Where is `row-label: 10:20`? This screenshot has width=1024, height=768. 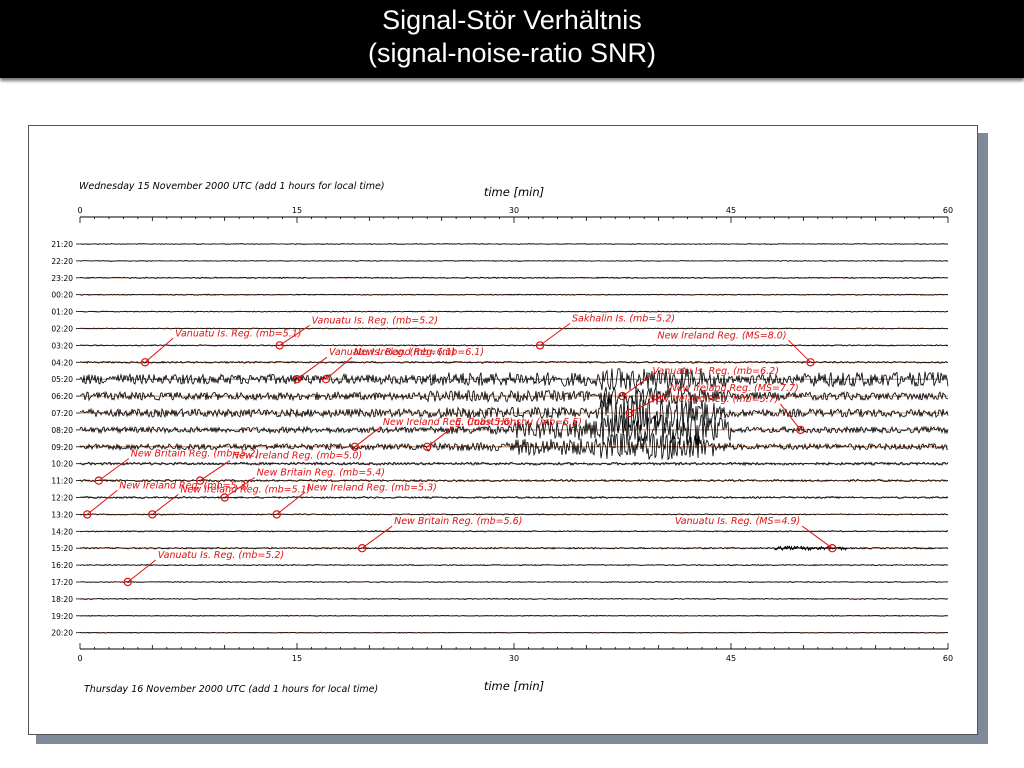
row-label: 10:20 is located at coordinates (62, 464).